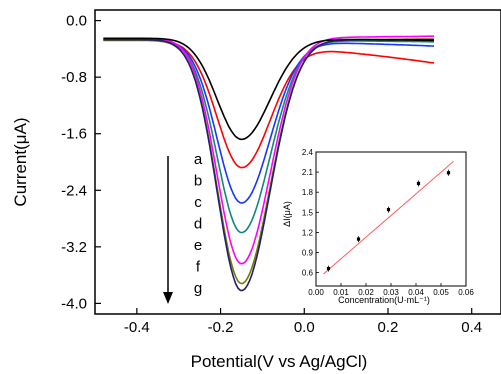 This screenshot has width=501, height=374. I want to click on inset-y-tick-label: 0.6, so click(308, 273).